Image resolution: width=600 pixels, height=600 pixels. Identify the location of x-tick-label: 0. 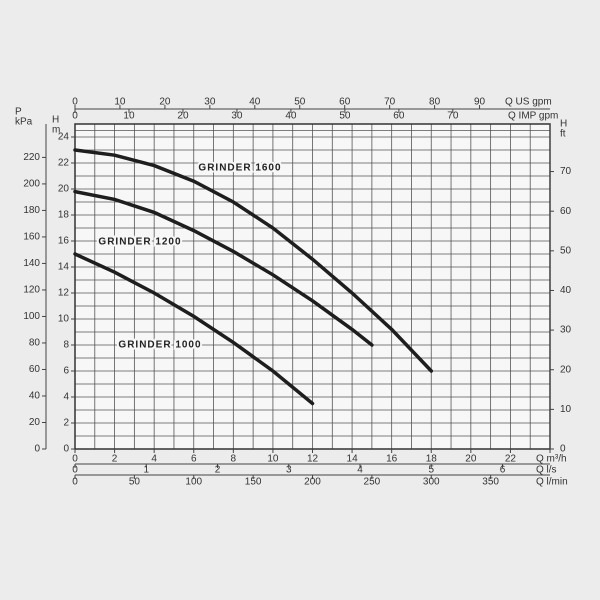
(75, 459).